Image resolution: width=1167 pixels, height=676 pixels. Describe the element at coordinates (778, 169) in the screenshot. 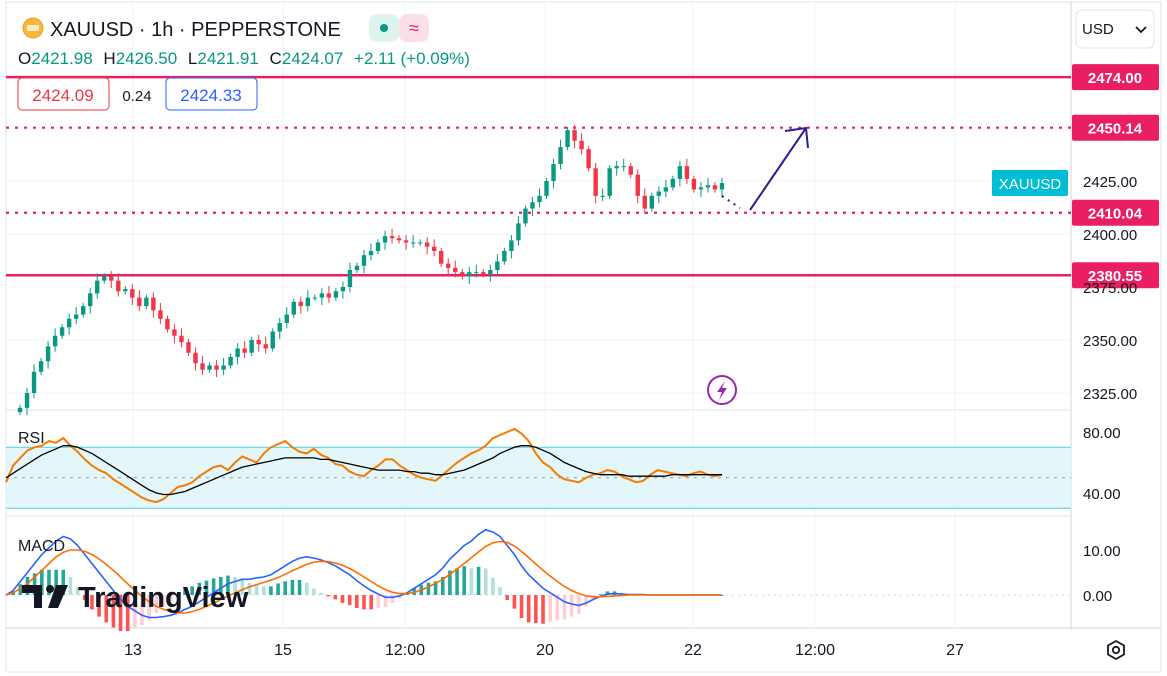

I see `forecast-arrow-line` at that location.